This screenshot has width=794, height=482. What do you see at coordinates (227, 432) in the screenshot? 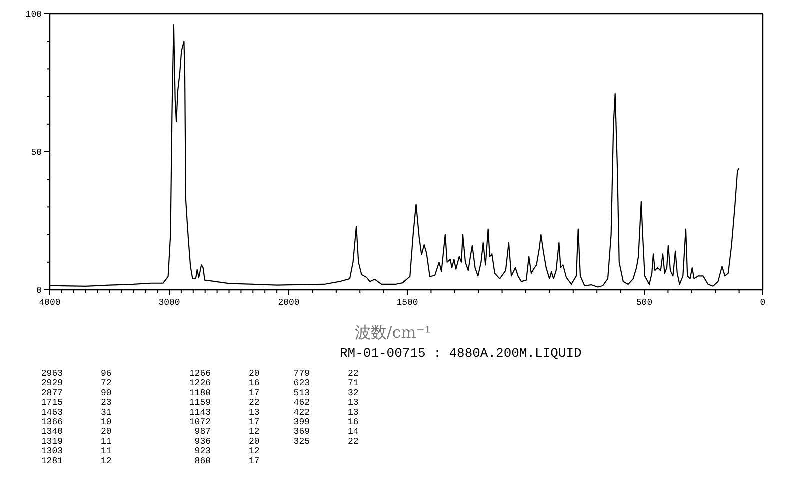
I see `annotation: 987 12` at bounding box center [227, 432].